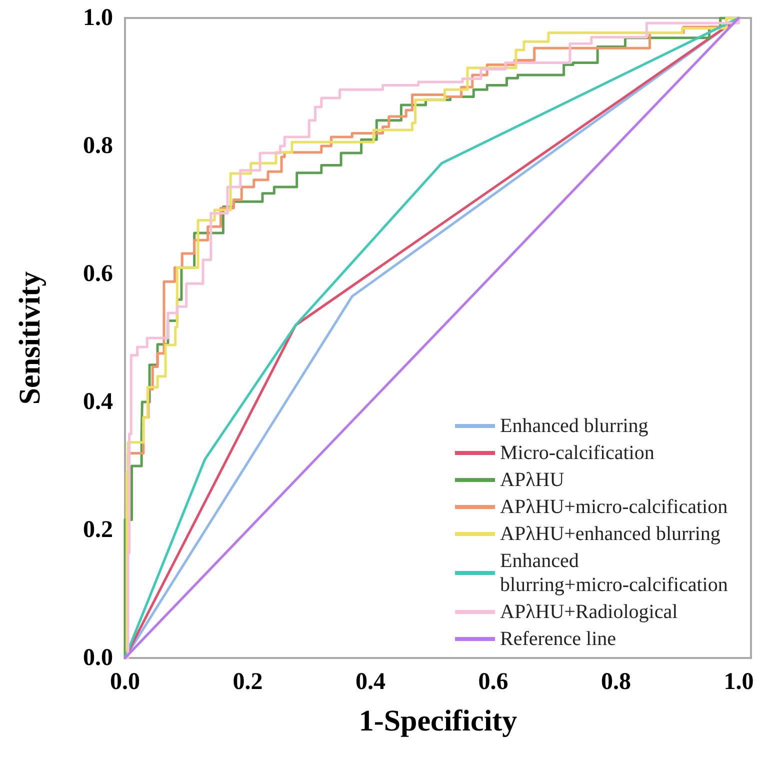 The height and width of the screenshot is (761, 769). I want to click on x-tick-label: 0.8, so click(615, 682).